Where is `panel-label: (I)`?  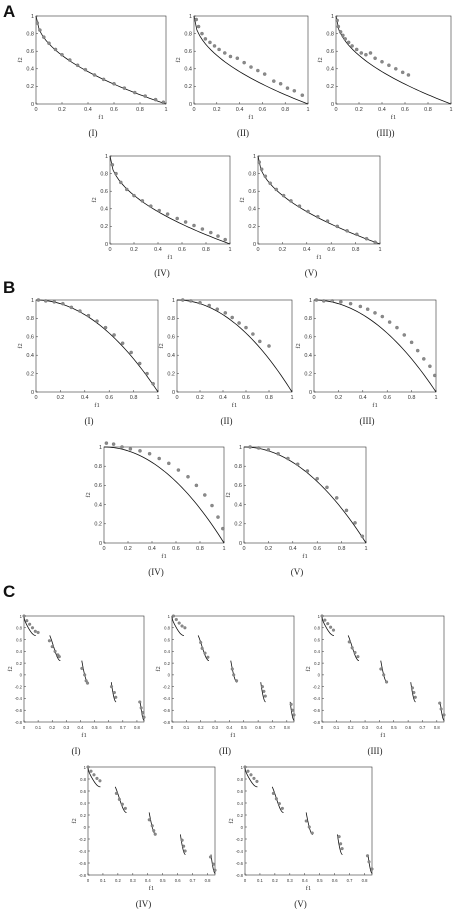
panel-label: (I) is located at coordinates (89, 421).